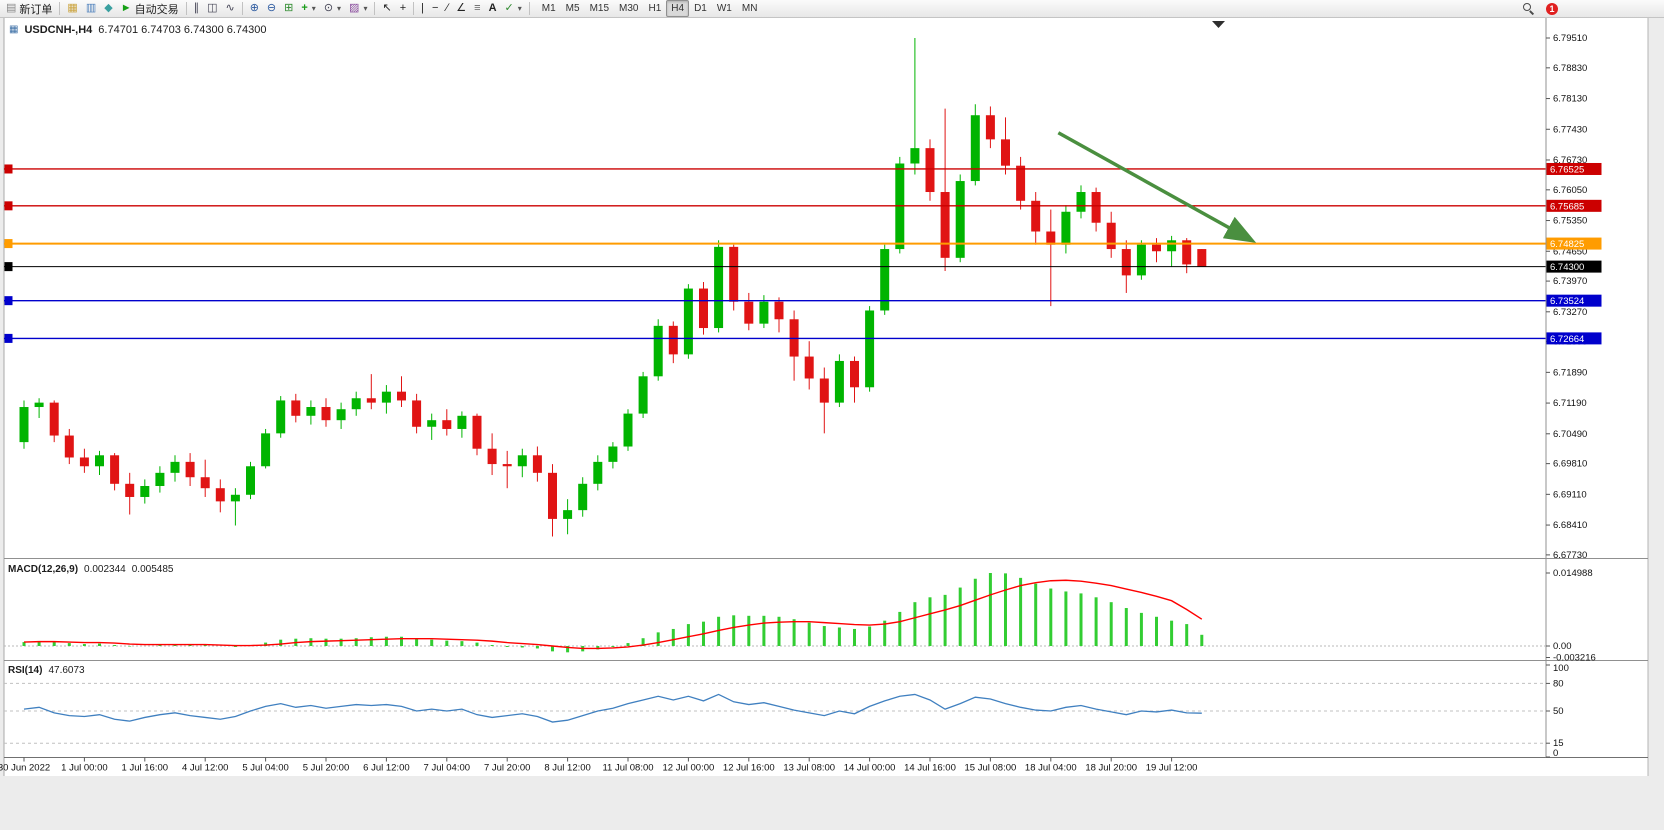 This screenshot has width=1664, height=830. I want to click on price-line-label: 6.74825, so click(1567, 244).